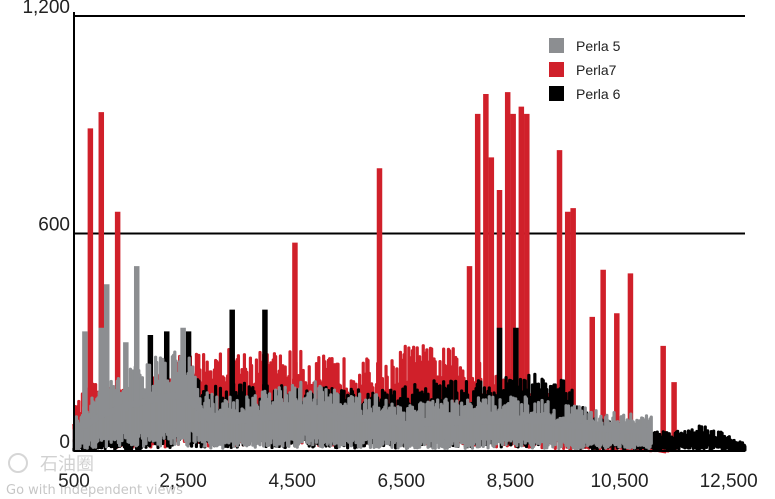  I want to click on series-band, so click(361, 414).